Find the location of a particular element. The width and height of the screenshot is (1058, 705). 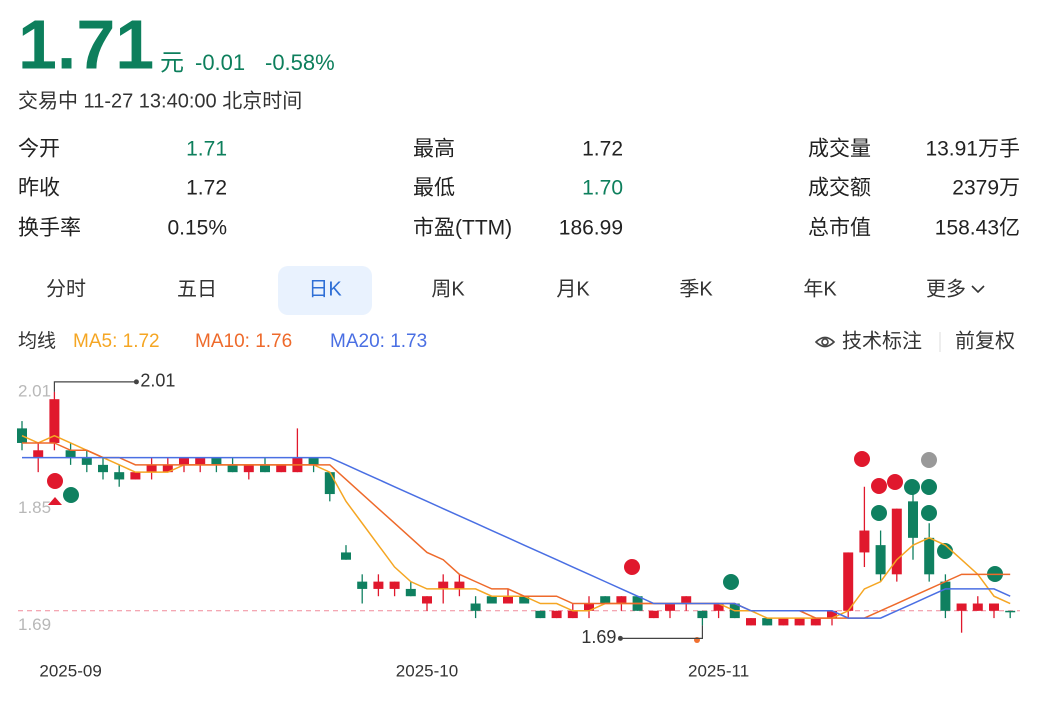

y-tick-label: 2.01 is located at coordinates (34, 390).